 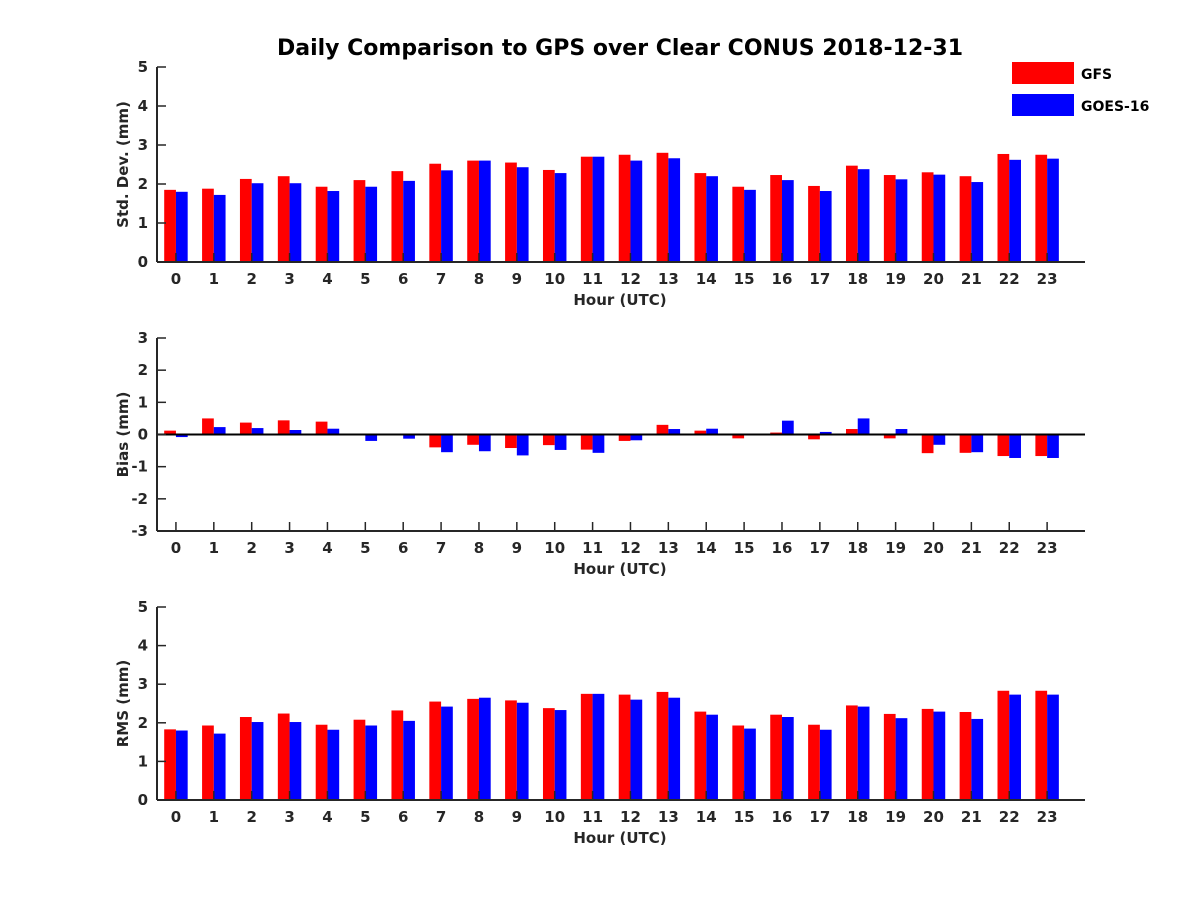 I want to click on bias-bar-gfs-h19, so click(x=889, y=436).